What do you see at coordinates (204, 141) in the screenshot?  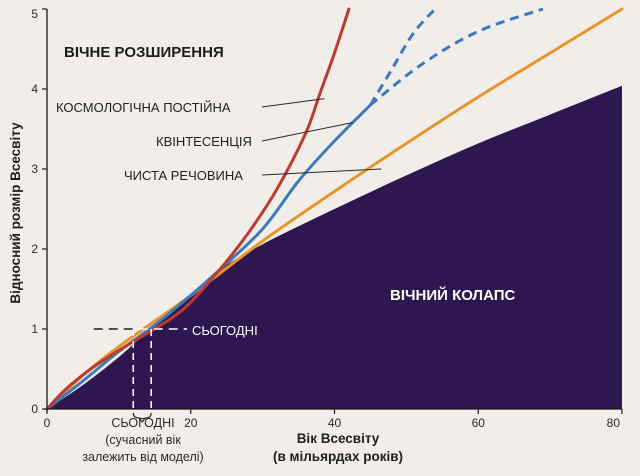 I see `label-quintessence: КВІНТЕСЕНЦІЯ` at bounding box center [204, 141].